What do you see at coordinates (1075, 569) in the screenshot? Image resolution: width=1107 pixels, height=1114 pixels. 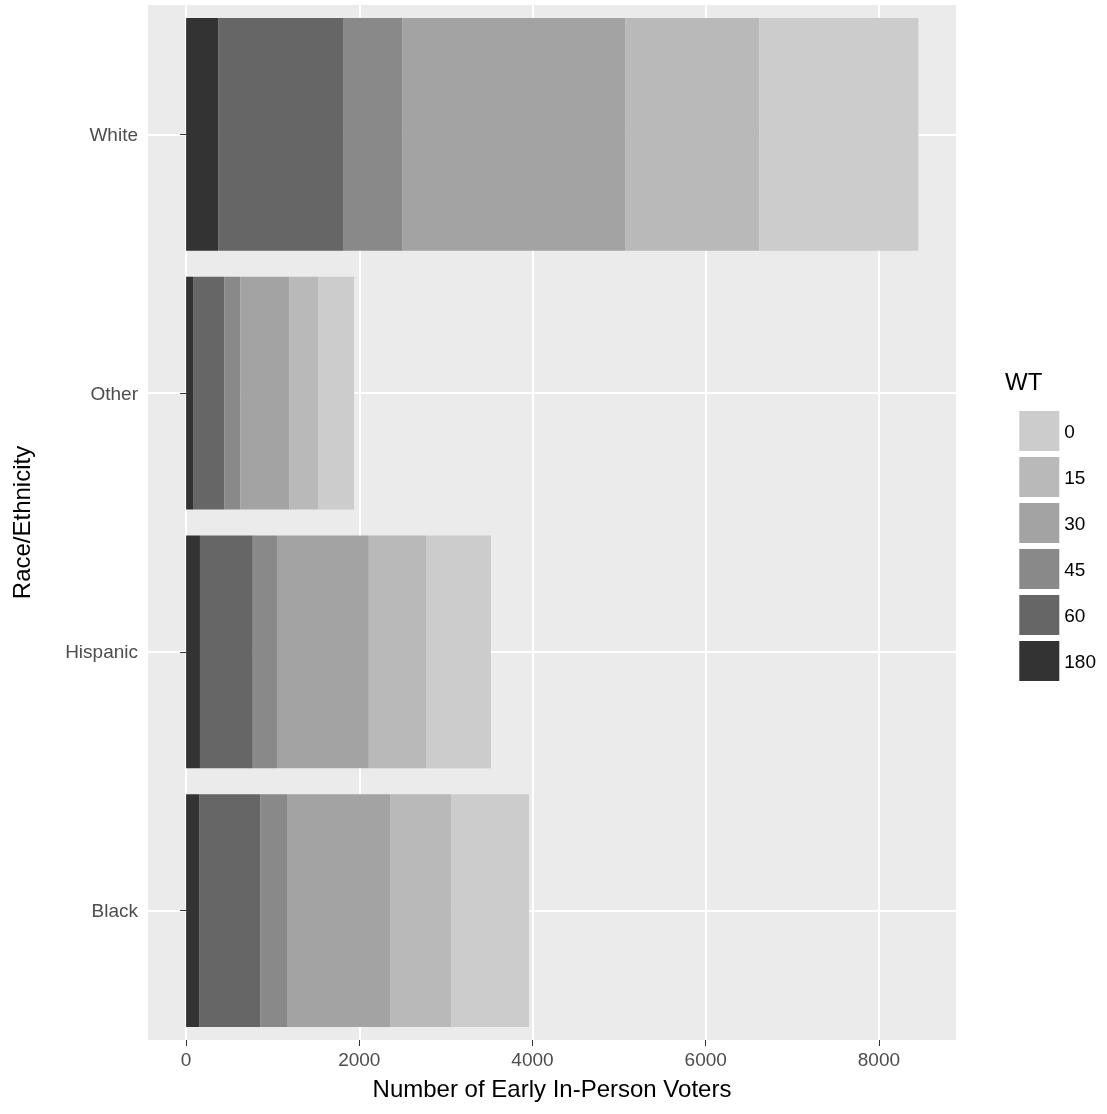 I see `legend-label: 45` at bounding box center [1075, 569].